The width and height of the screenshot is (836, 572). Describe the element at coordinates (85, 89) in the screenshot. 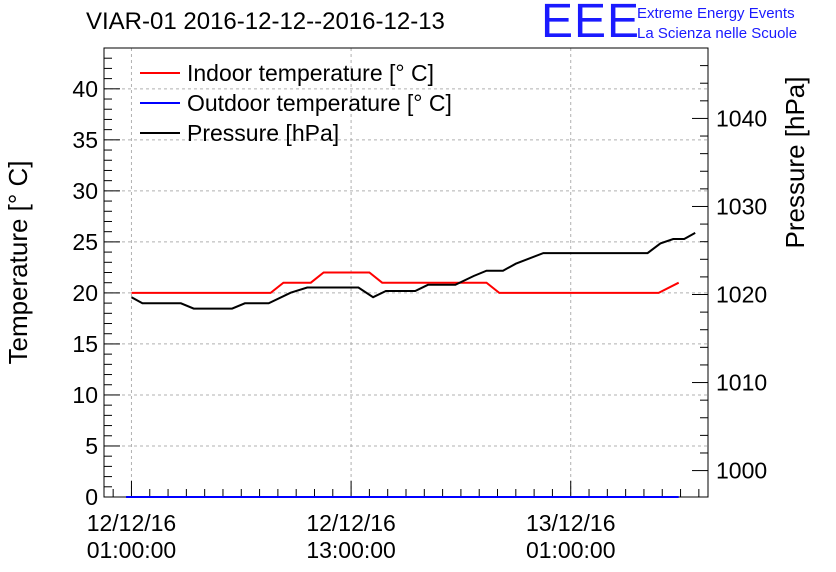

I see `y-tick-label: 40` at that location.